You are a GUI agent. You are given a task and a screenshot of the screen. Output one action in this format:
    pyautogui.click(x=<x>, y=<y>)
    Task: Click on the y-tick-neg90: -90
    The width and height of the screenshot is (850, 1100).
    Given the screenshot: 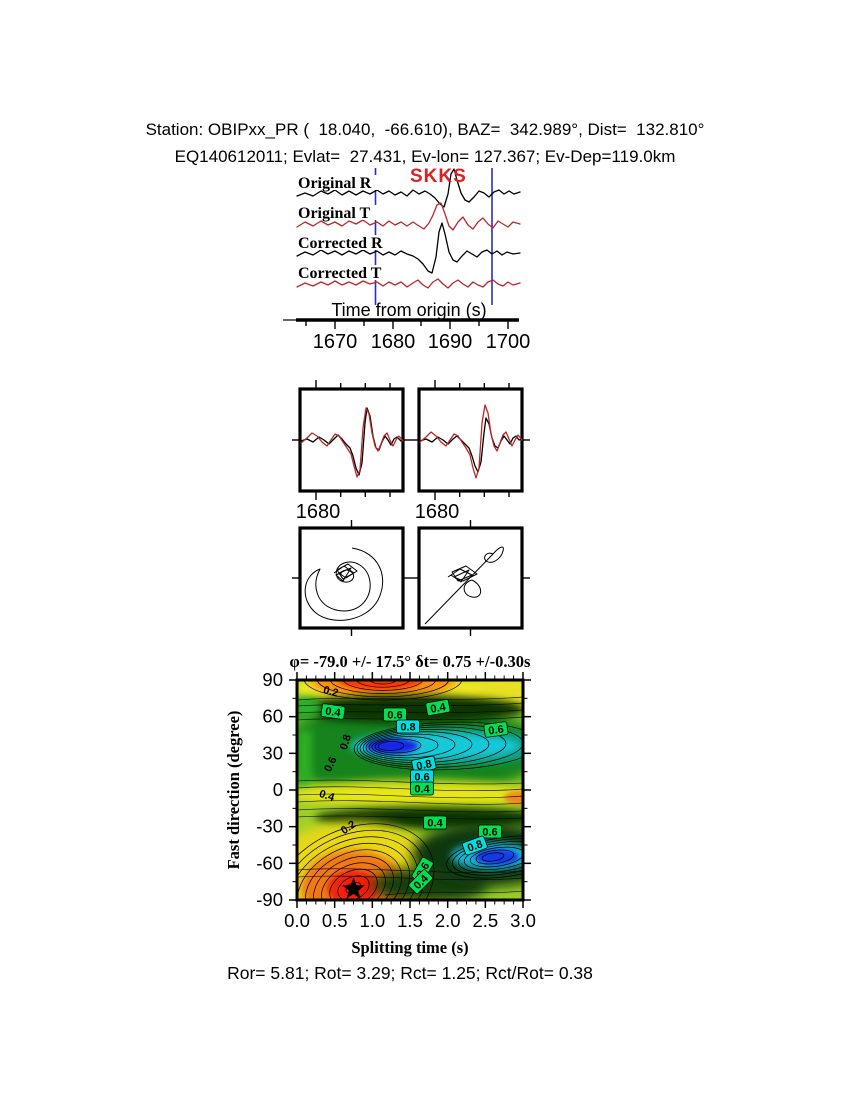 What is the action you would take?
    pyautogui.click(x=269, y=899)
    